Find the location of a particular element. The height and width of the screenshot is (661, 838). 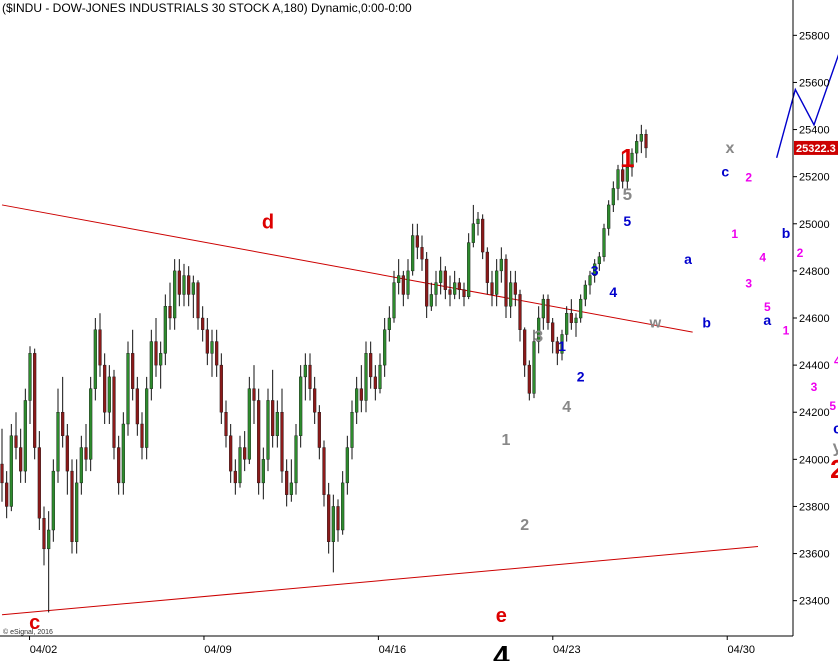

lower-trendline is located at coordinates (380, 580).